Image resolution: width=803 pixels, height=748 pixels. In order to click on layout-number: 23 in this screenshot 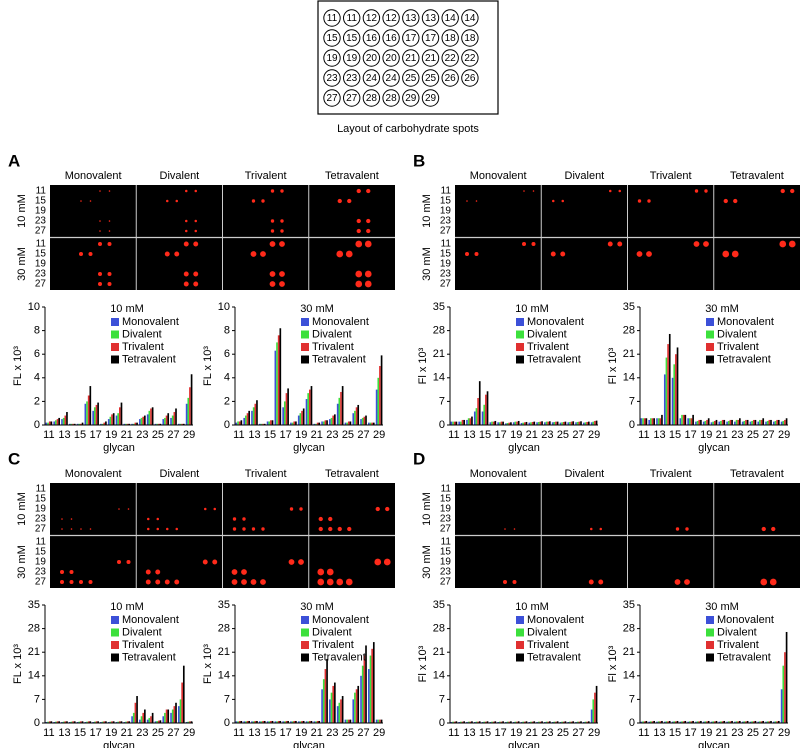, I will do `click(352, 78)`.